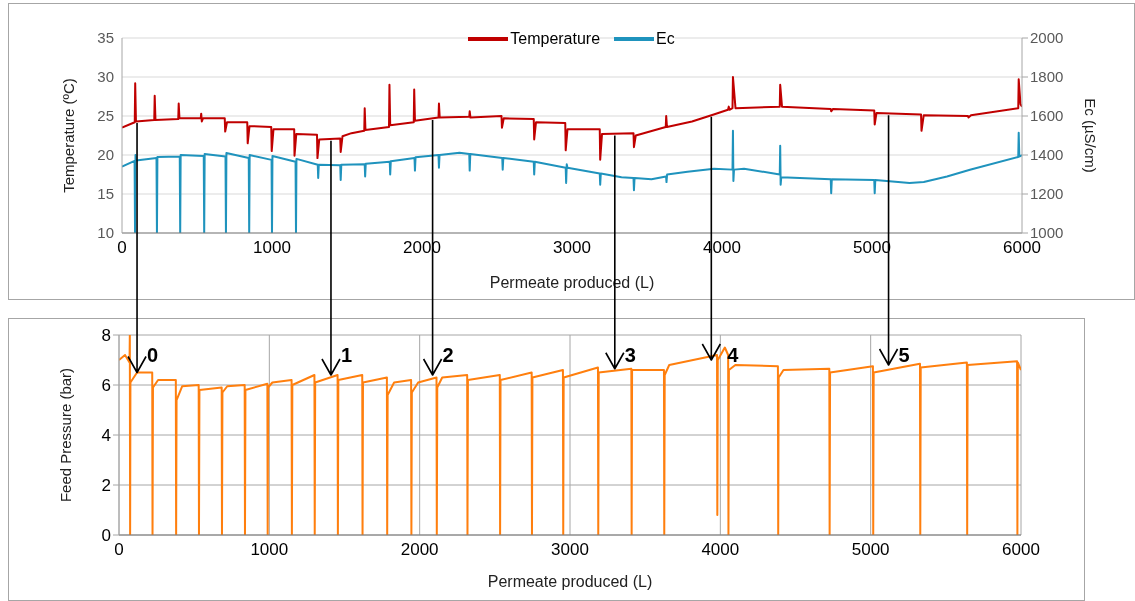 This screenshot has height=601, width=1135. What do you see at coordinates (1047, 194) in the screenshot?
I see `y2-tick-label: 1200` at bounding box center [1047, 194].